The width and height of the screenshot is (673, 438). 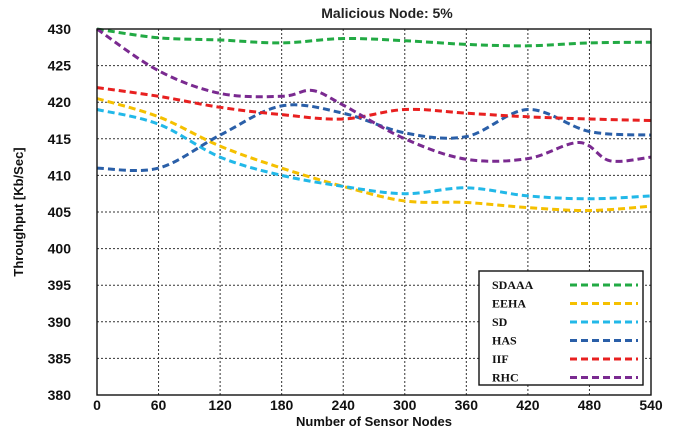 What do you see at coordinates (590, 405) in the screenshot?
I see `x-tick-label: 480` at bounding box center [590, 405].